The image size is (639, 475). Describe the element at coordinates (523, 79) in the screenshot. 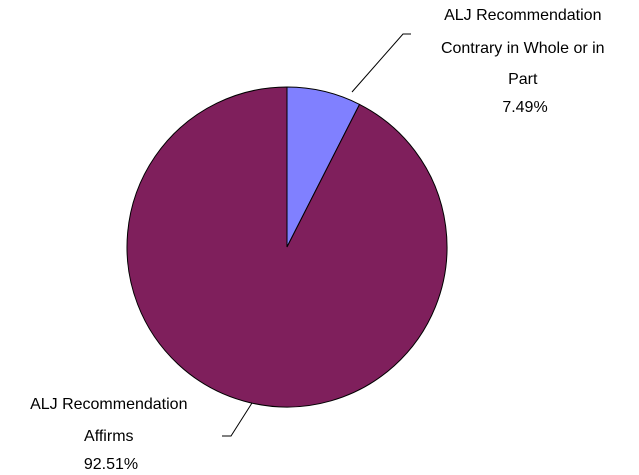

I see `slice-label-contrary-line-3: Part` at that location.